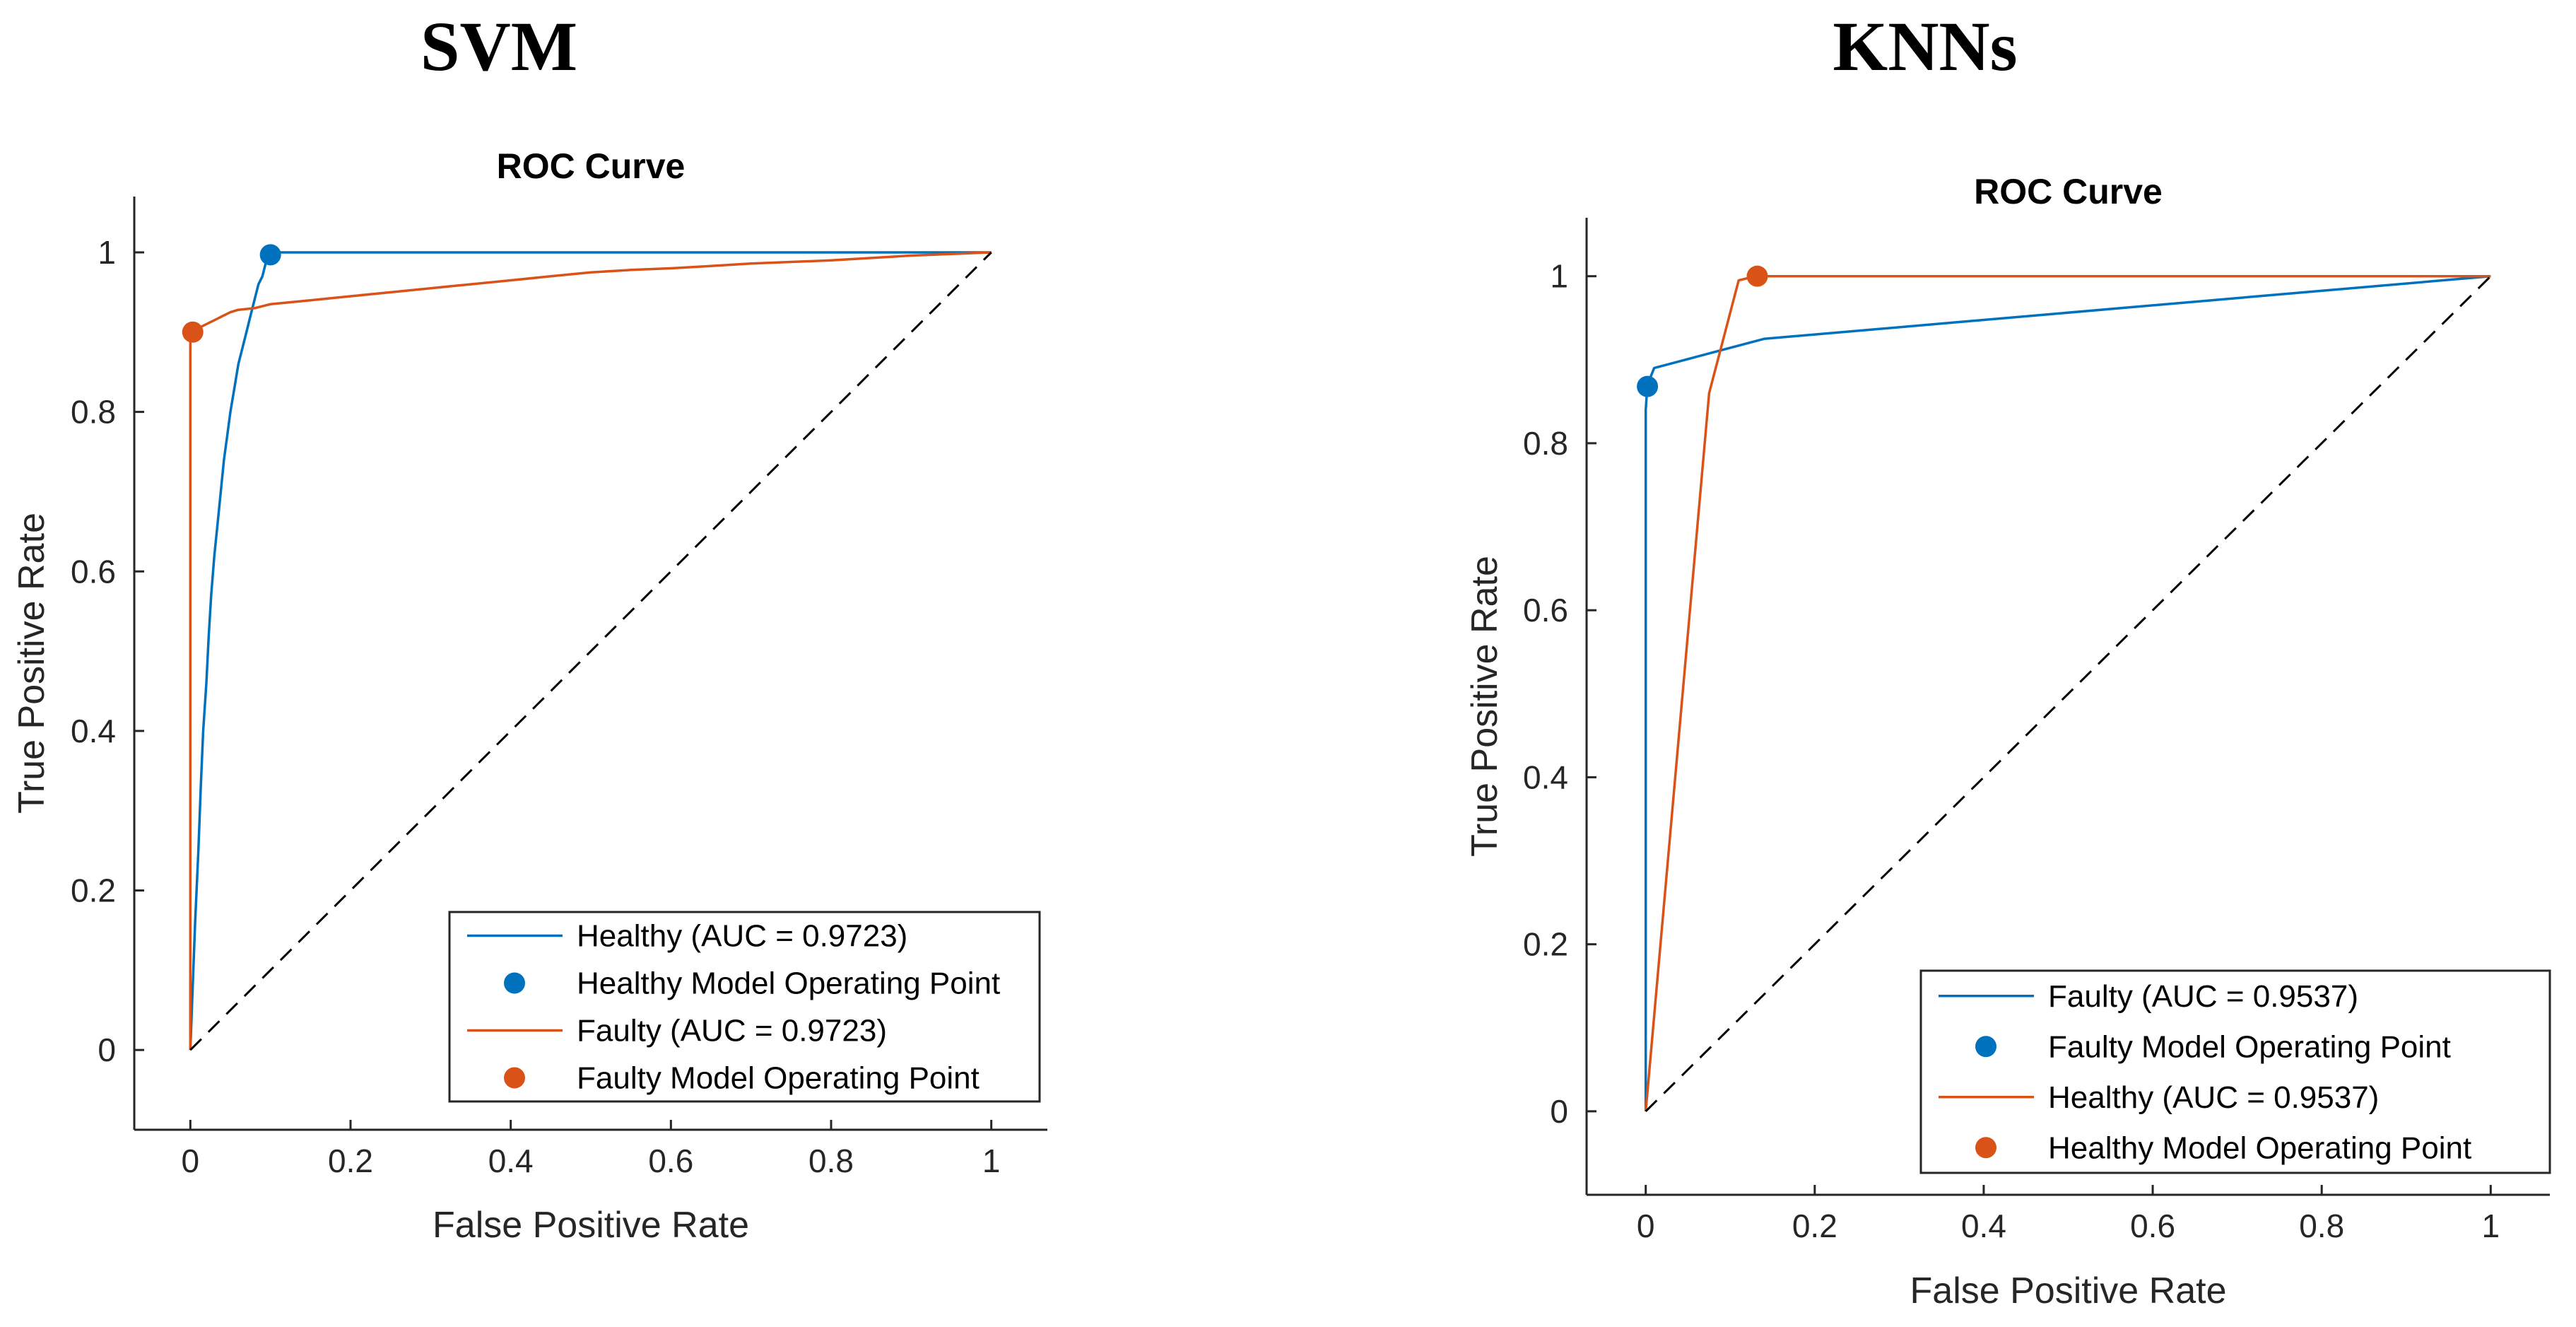 Image resolution: width=2576 pixels, height=1327 pixels. Describe the element at coordinates (2213, 1097) in the screenshot. I see `legend-label: Healthy (AUC = 0.9537)` at that location.